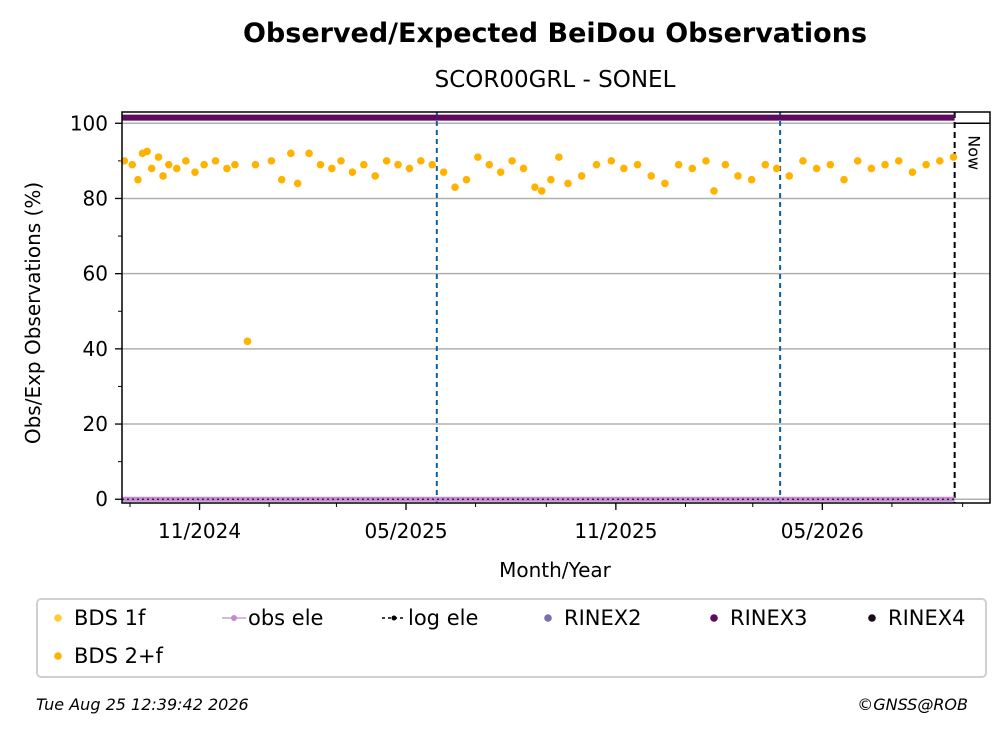 The width and height of the screenshot is (1008, 734). Describe the element at coordinates (974, 152) in the screenshot. I see `now-label: Now` at that location.